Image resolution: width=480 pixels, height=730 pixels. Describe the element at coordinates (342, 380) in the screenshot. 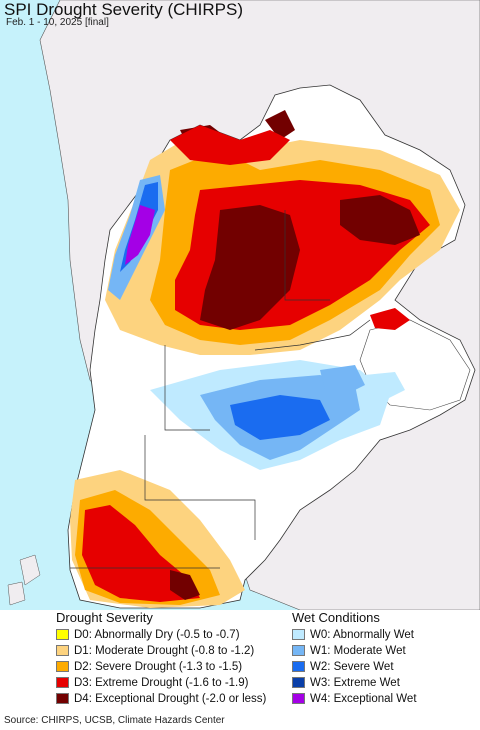

I see `w1-east` at that location.